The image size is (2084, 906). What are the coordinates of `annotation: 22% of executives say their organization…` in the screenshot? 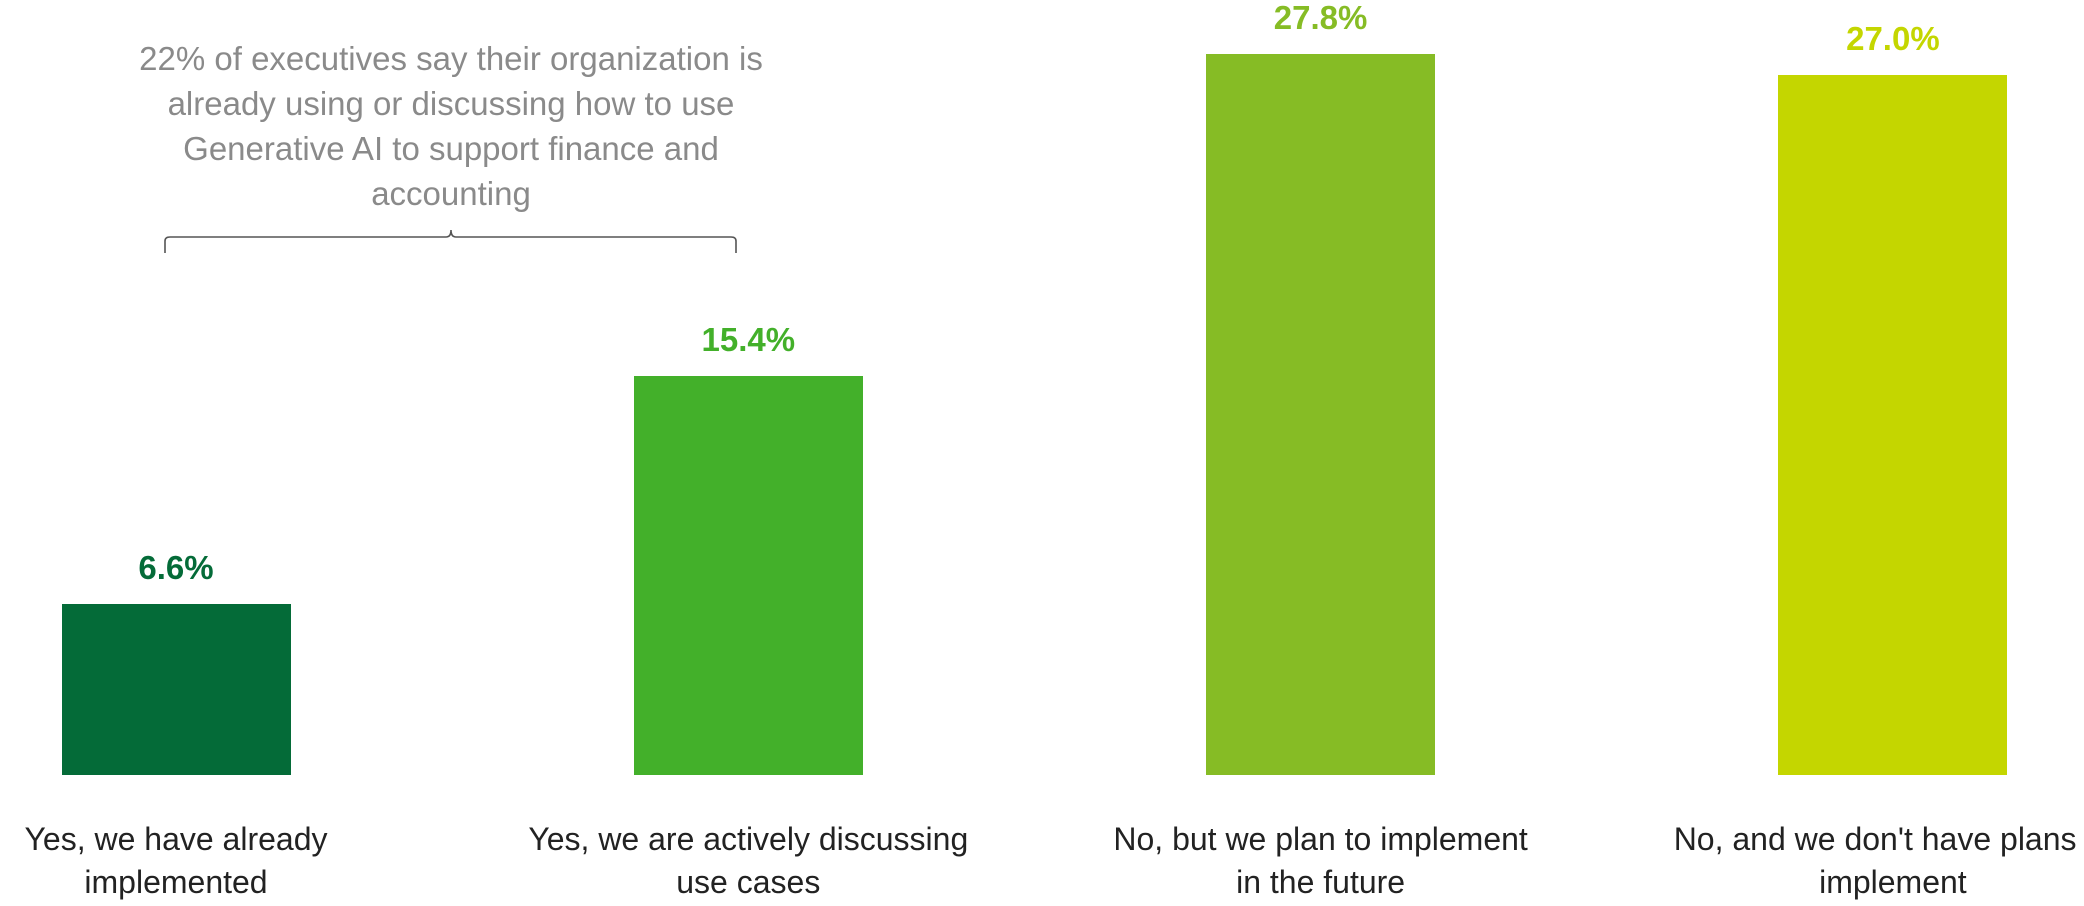 It's located at (451, 126).